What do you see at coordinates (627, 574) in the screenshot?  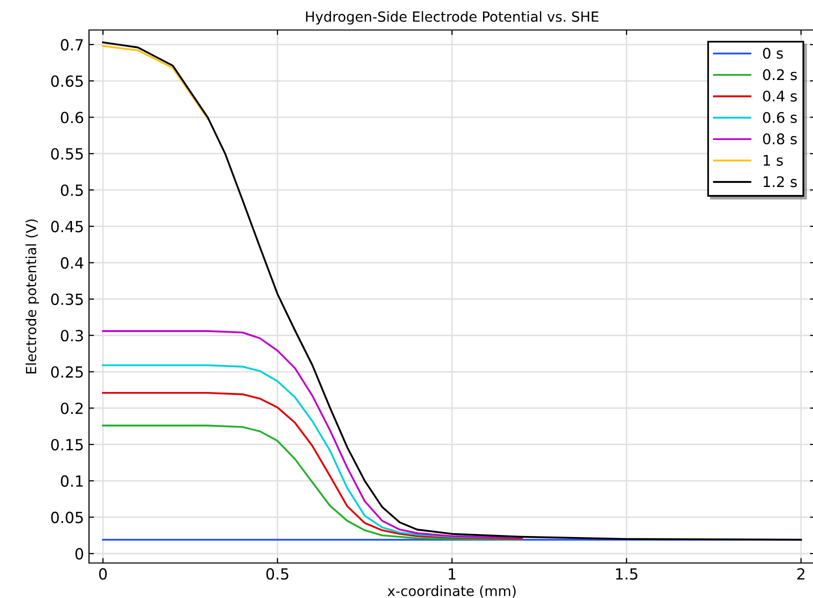 I see `x-tick-label: 1.5` at bounding box center [627, 574].